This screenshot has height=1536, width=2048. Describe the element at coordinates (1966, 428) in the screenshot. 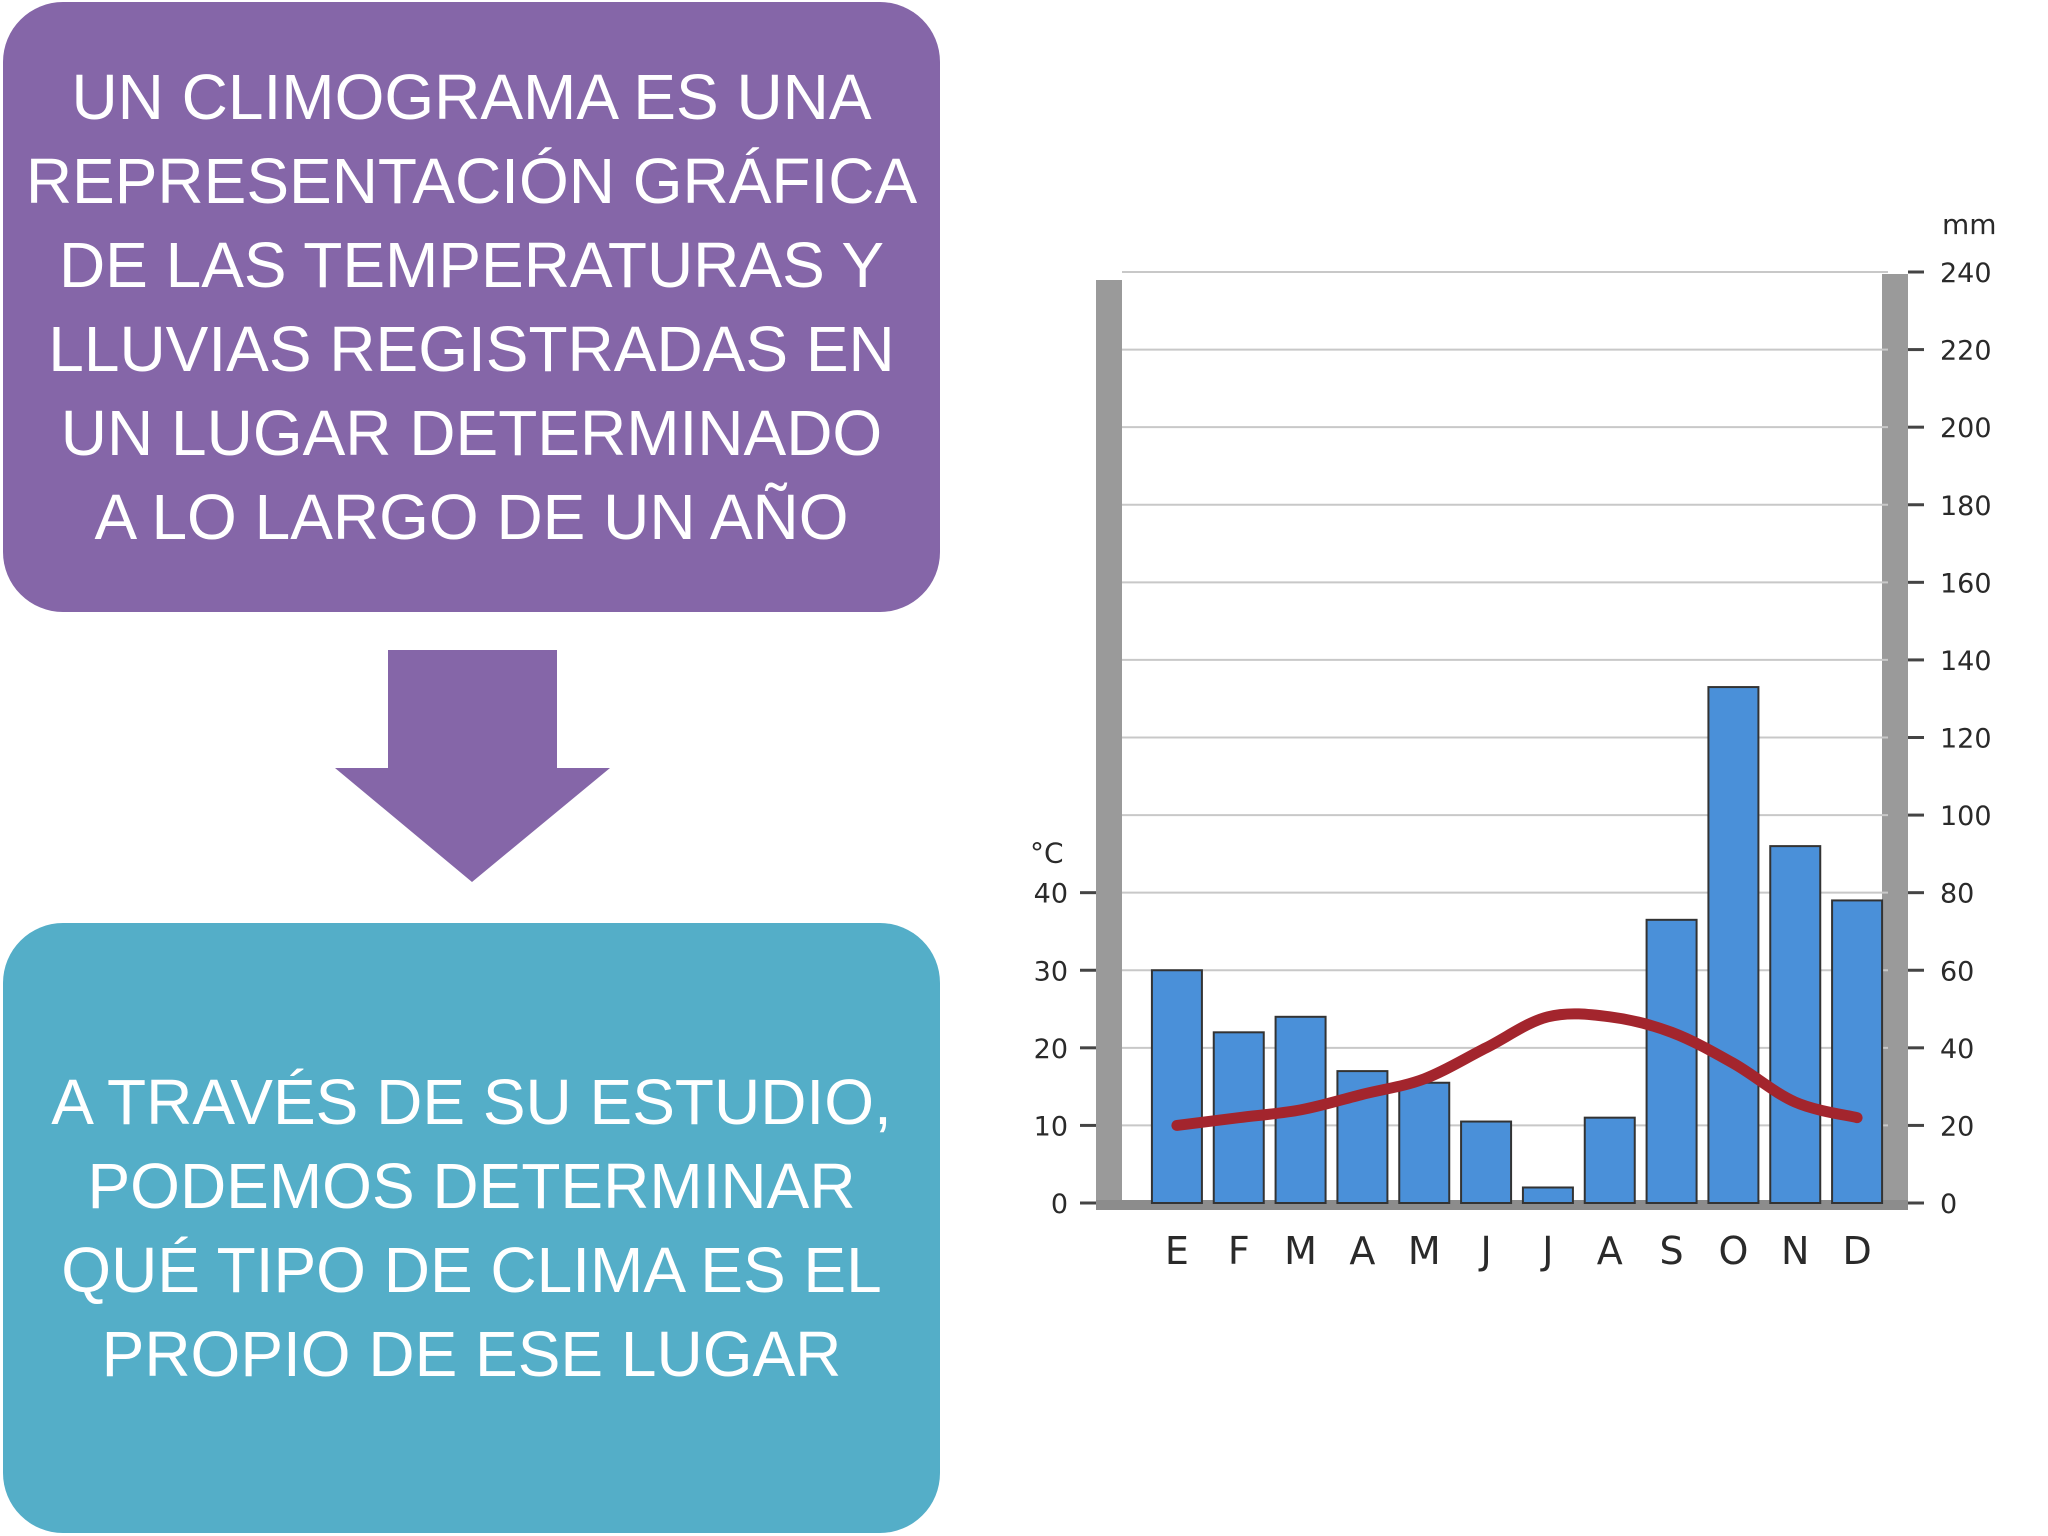

I see `right-tick-label: 200` at that location.